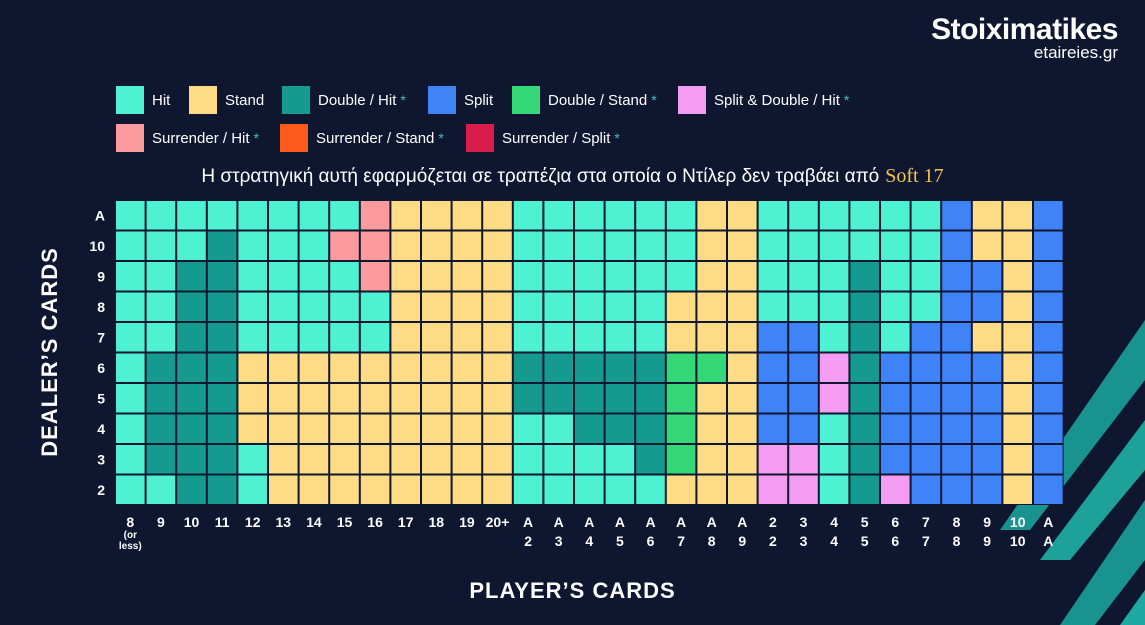 The width and height of the screenshot is (1145, 625). Describe the element at coordinates (650, 215) in the screenshot. I see `cell-h-r0-c17` at that location.